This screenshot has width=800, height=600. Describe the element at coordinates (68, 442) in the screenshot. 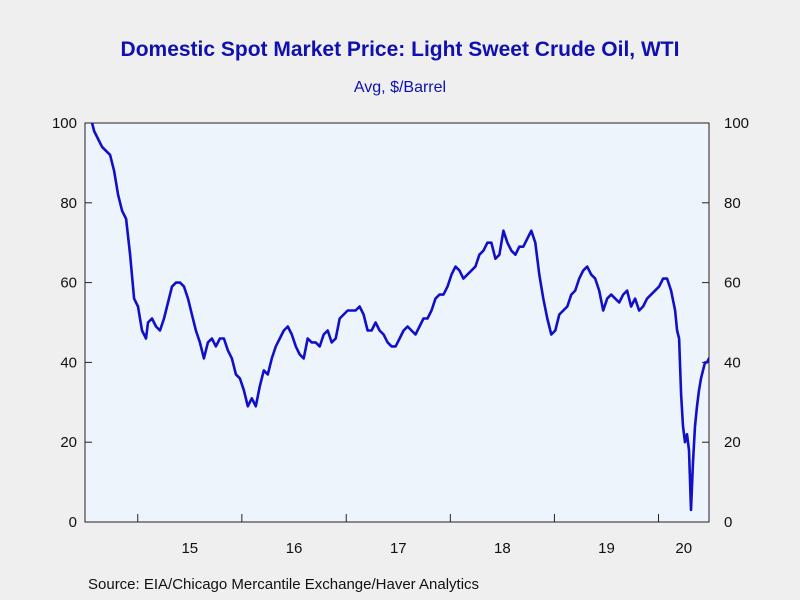

I see `y-tick-label-left: 20` at that location.